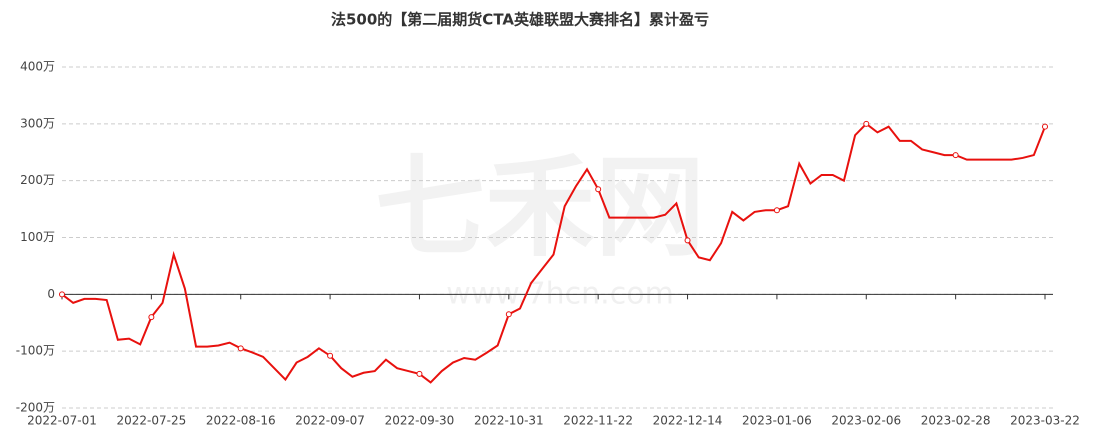 The height and width of the screenshot is (438, 1094). Describe the element at coordinates (520, 20) in the screenshot. I see `chart-title: 法500的【第二届期货CTA英雄联盟大赛排名】累计盈亏` at that location.